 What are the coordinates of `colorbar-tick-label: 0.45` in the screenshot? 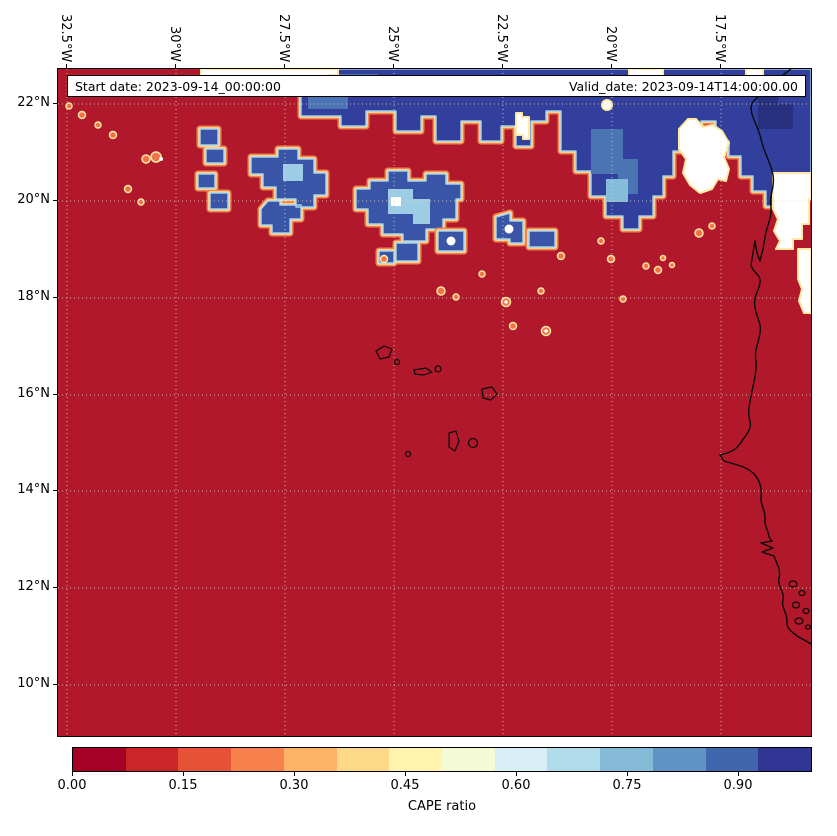 It's located at (405, 785).